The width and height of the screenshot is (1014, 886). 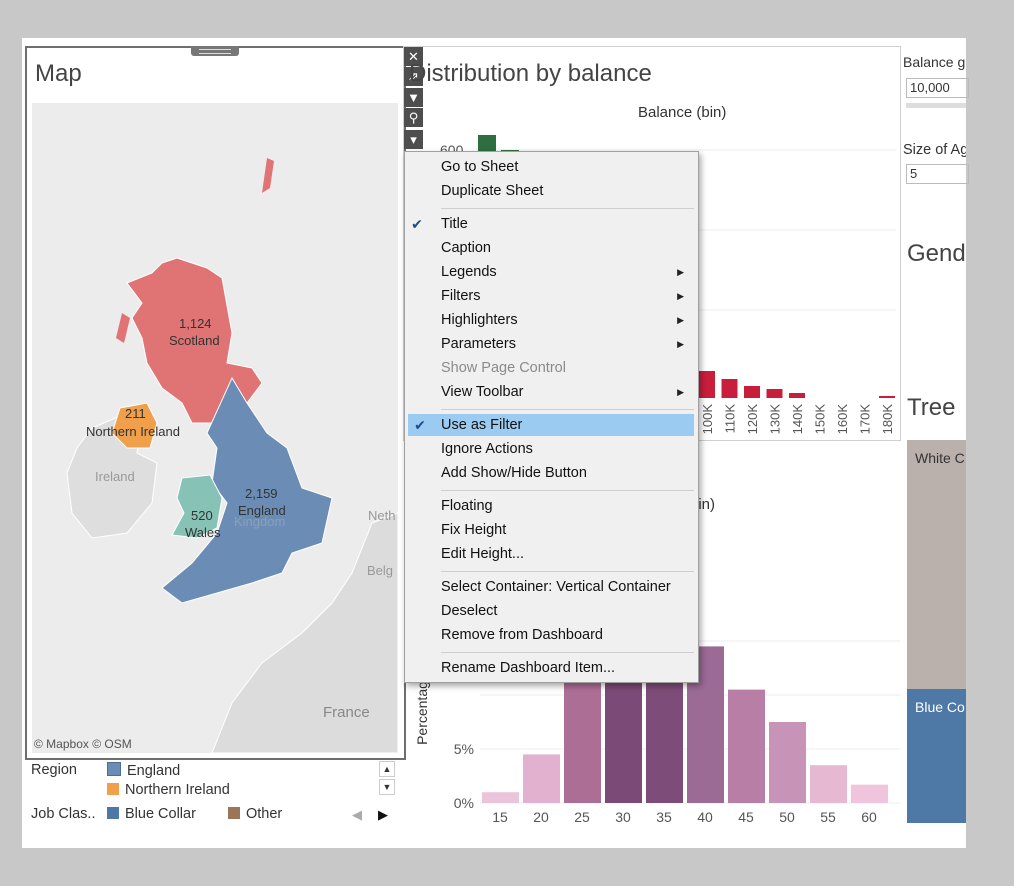 I want to click on map-label-belg: Belg, so click(x=380, y=570).